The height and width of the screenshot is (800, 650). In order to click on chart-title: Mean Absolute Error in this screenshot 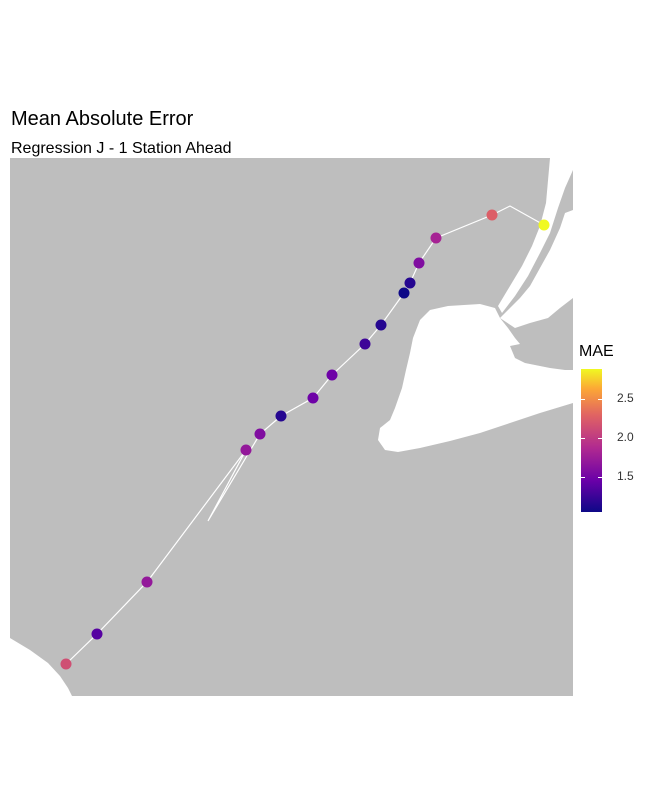, I will do `click(102, 119)`.